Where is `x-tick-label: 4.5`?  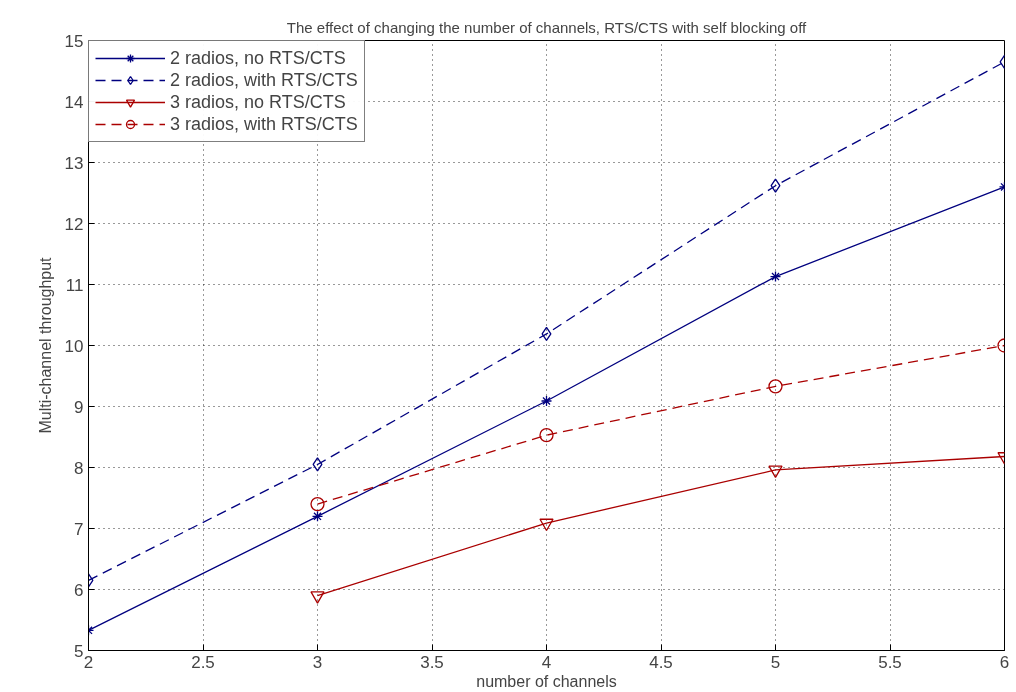
x-tick-label: 4.5 is located at coordinates (661, 662).